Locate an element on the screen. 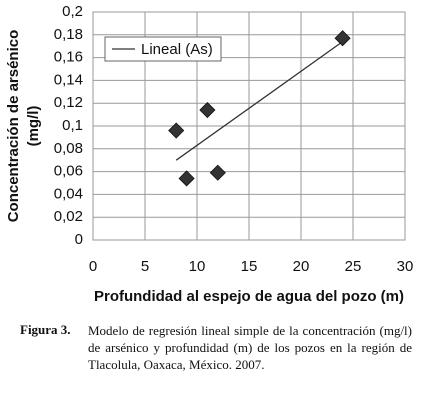 Image resolution: width=426 pixels, height=407 pixels. y-axis-label: (mg/l) is located at coordinates (33, 126).